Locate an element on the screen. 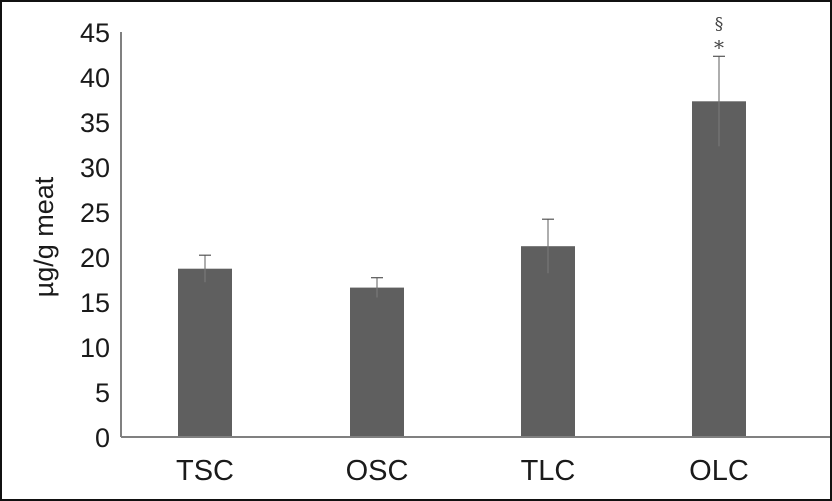 The image size is (832, 501). annotations: §* is located at coordinates (719, 36).